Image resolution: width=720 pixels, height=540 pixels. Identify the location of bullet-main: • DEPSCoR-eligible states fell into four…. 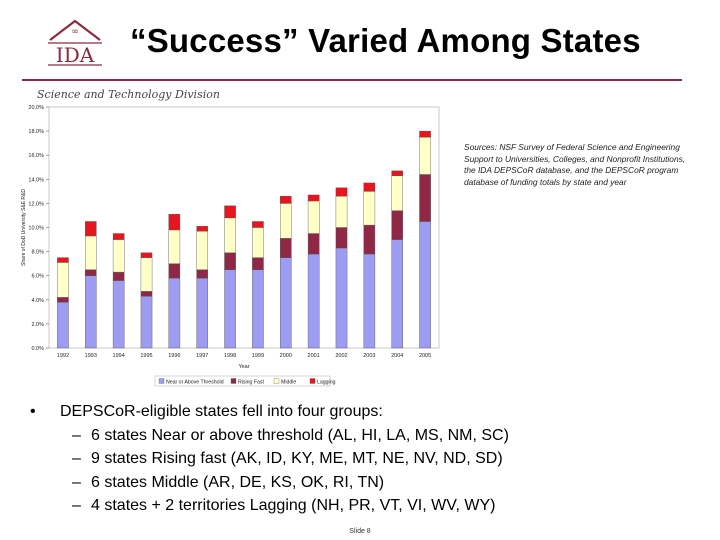
(370, 412).